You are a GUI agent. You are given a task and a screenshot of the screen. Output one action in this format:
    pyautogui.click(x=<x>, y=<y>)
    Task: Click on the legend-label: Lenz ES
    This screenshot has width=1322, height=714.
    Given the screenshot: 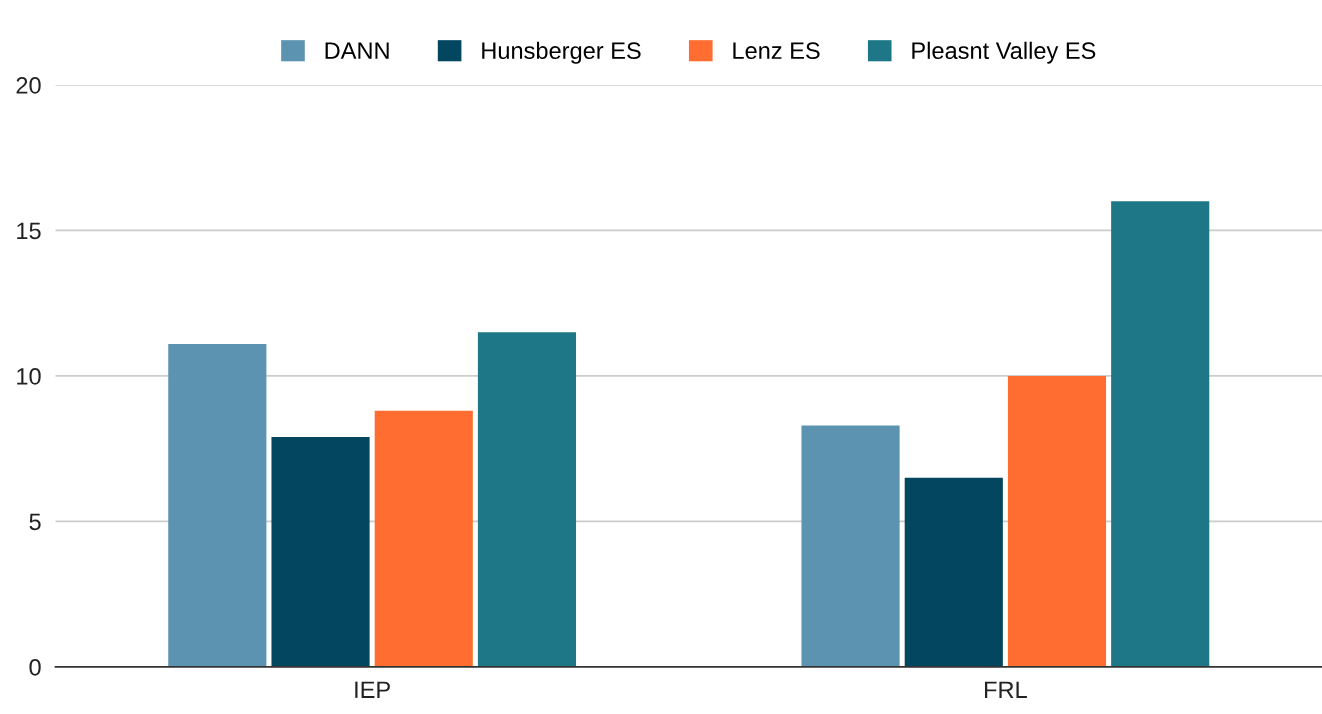 What is the action you would take?
    pyautogui.click(x=776, y=51)
    